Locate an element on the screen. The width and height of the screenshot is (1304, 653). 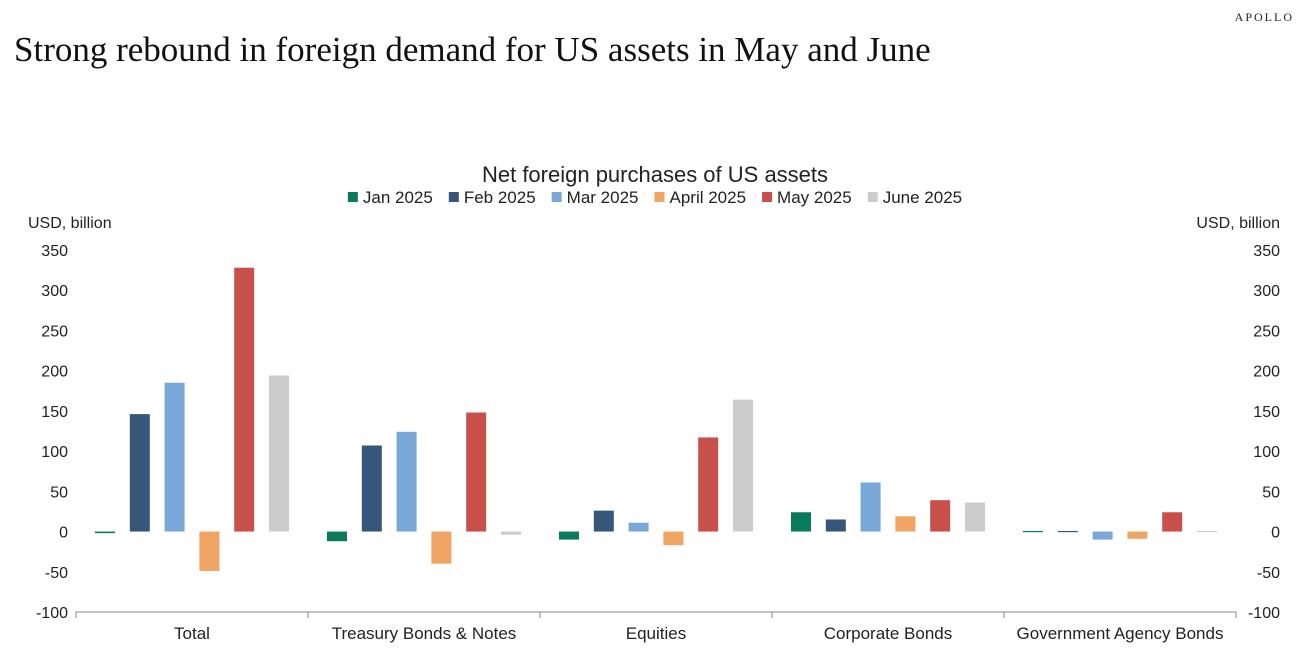
y-tick-label-left: 200 is located at coordinates (54, 372).